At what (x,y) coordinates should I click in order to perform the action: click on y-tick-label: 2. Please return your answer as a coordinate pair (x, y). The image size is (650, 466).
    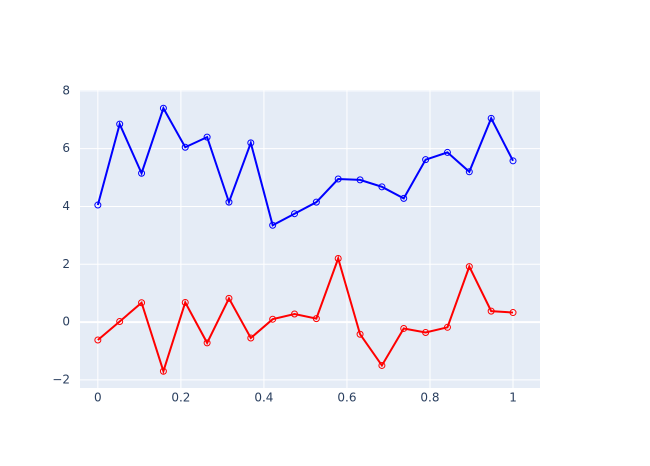
    Looking at the image, I should click on (66, 264).